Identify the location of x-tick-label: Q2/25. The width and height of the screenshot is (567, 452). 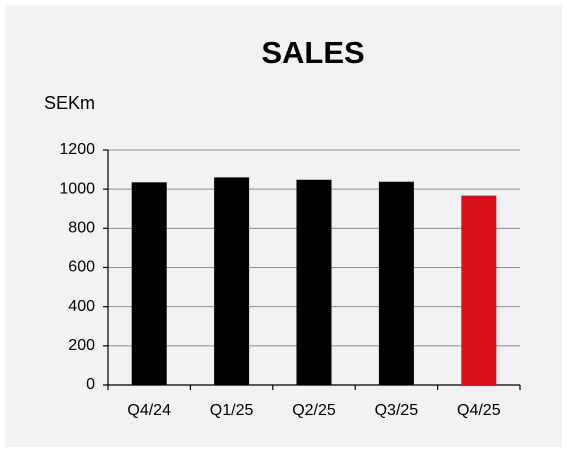
(314, 410).